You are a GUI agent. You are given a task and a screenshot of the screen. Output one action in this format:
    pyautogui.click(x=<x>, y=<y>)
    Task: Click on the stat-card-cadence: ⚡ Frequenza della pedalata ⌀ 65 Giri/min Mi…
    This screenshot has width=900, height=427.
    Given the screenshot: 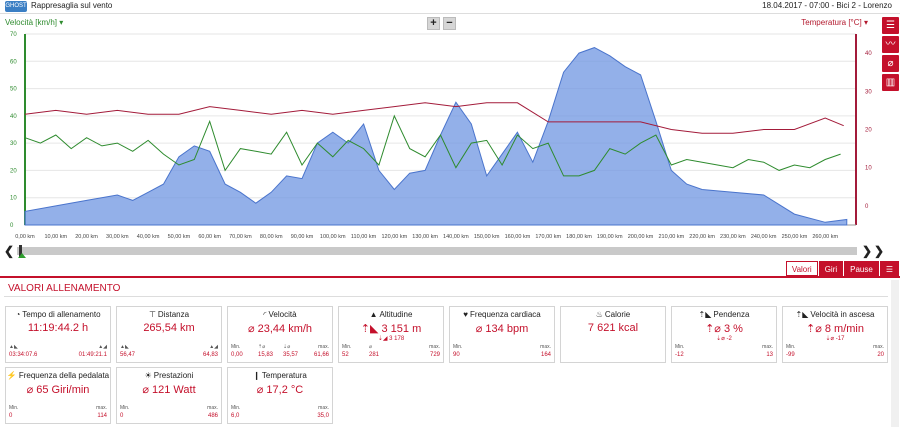 What is the action you would take?
    pyautogui.click(x=58, y=395)
    